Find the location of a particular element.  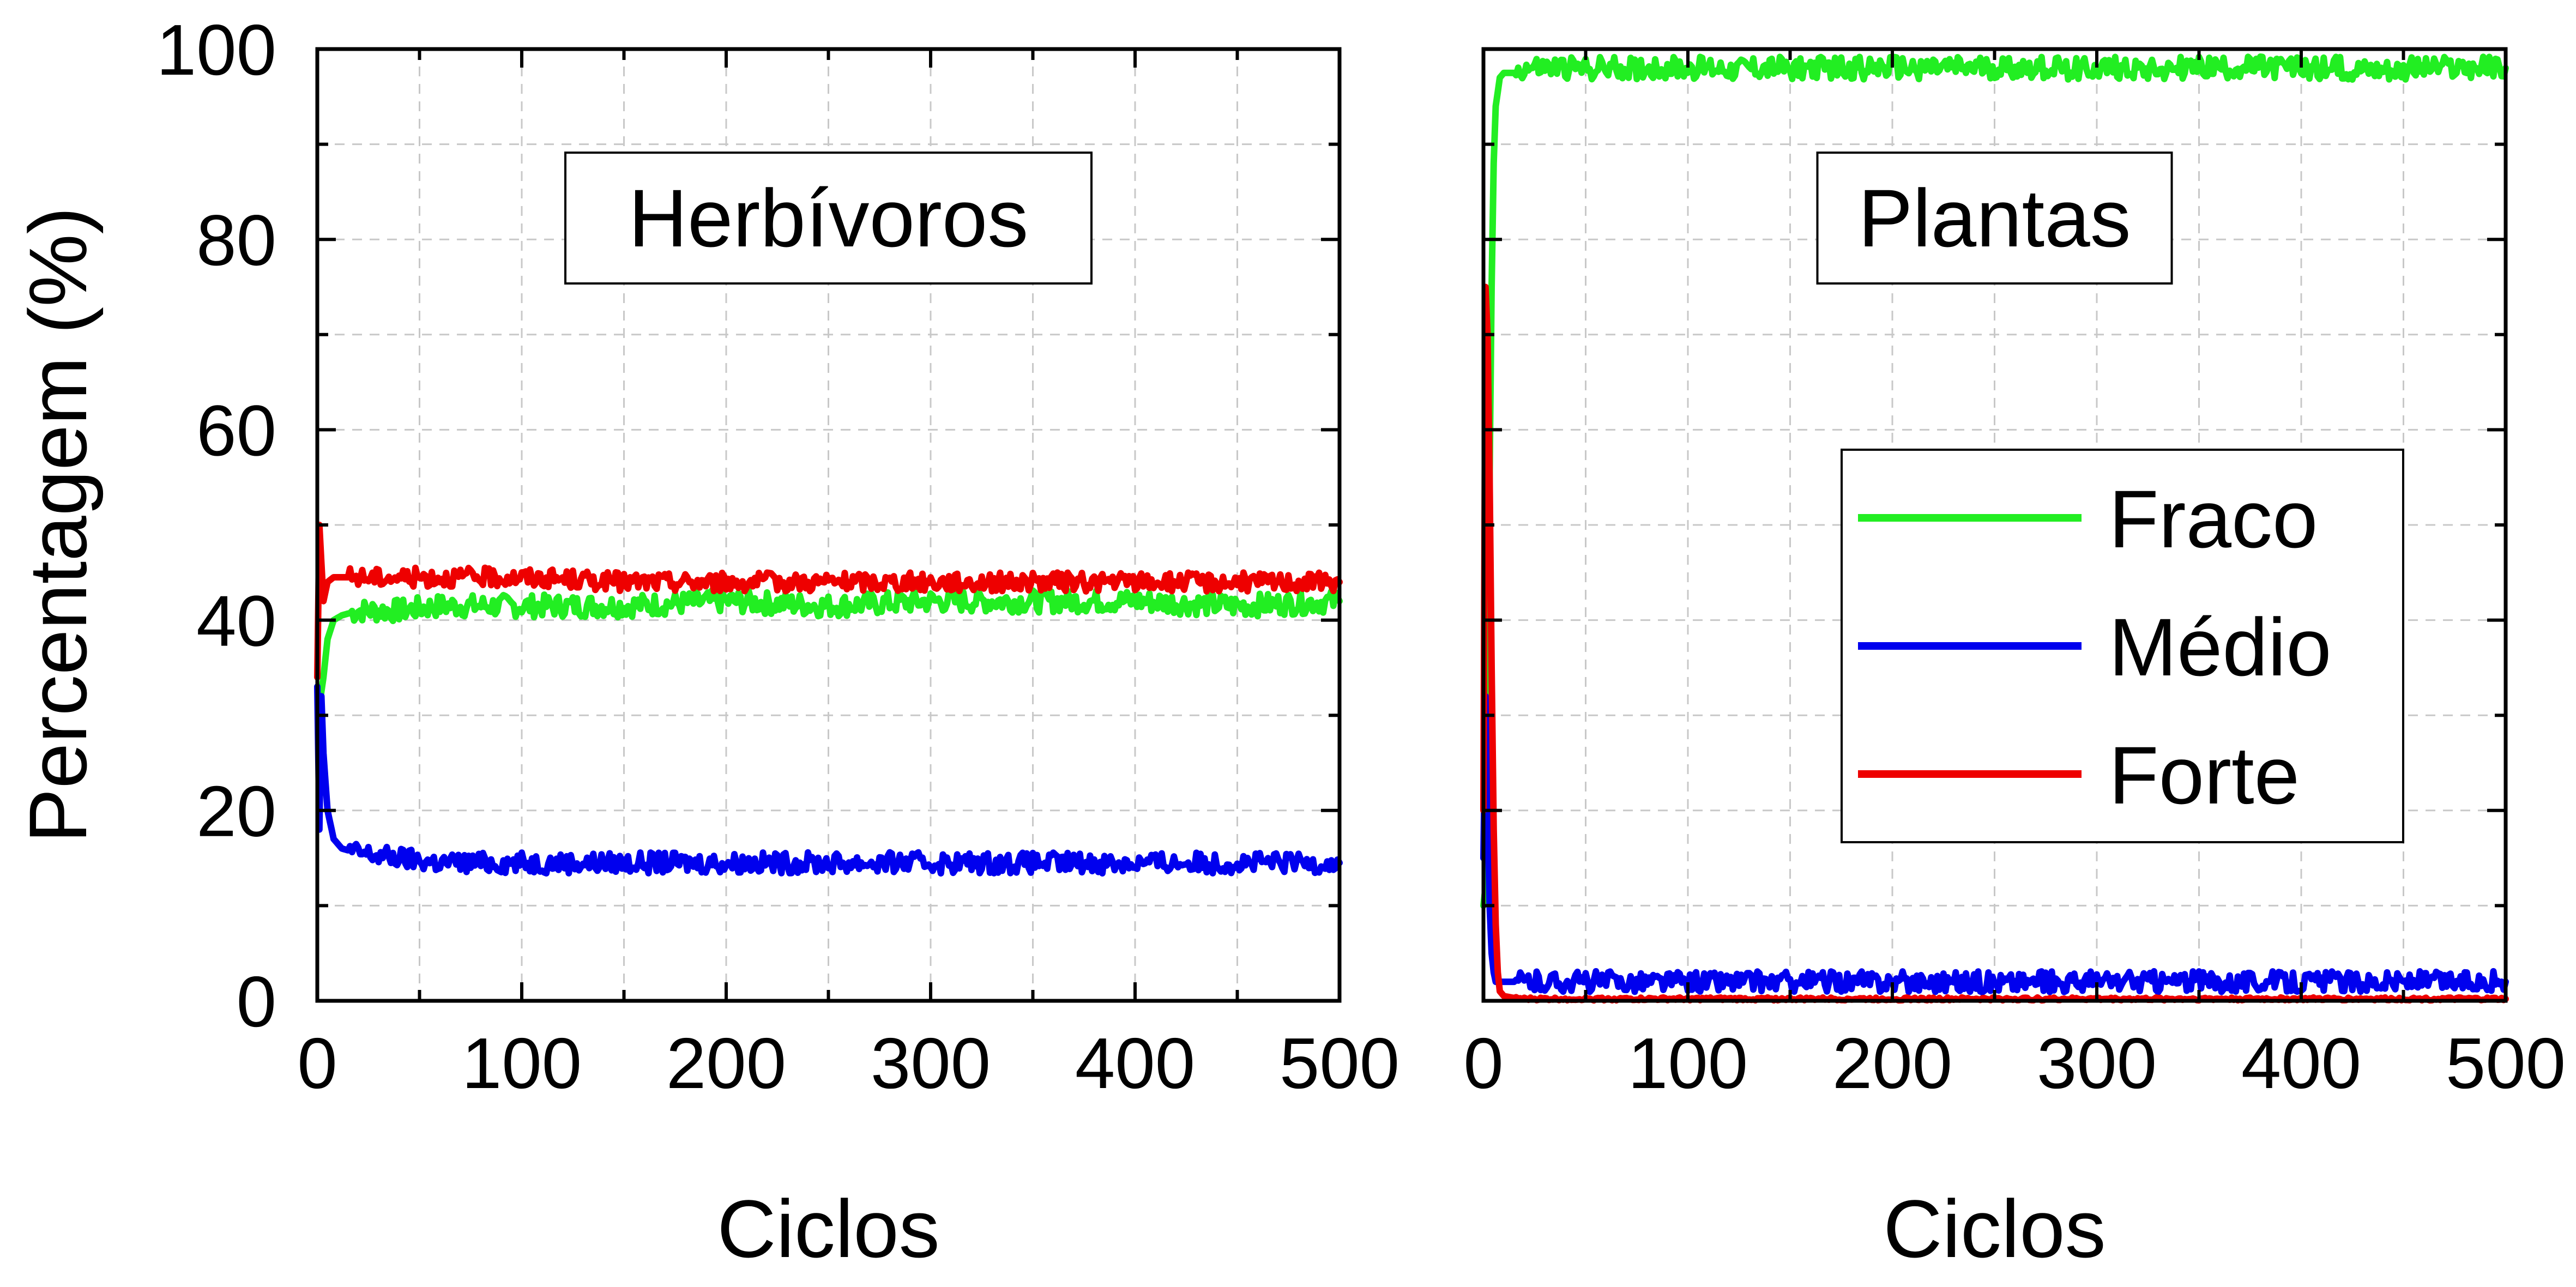

y-tick-label: 20 is located at coordinates (236, 811).